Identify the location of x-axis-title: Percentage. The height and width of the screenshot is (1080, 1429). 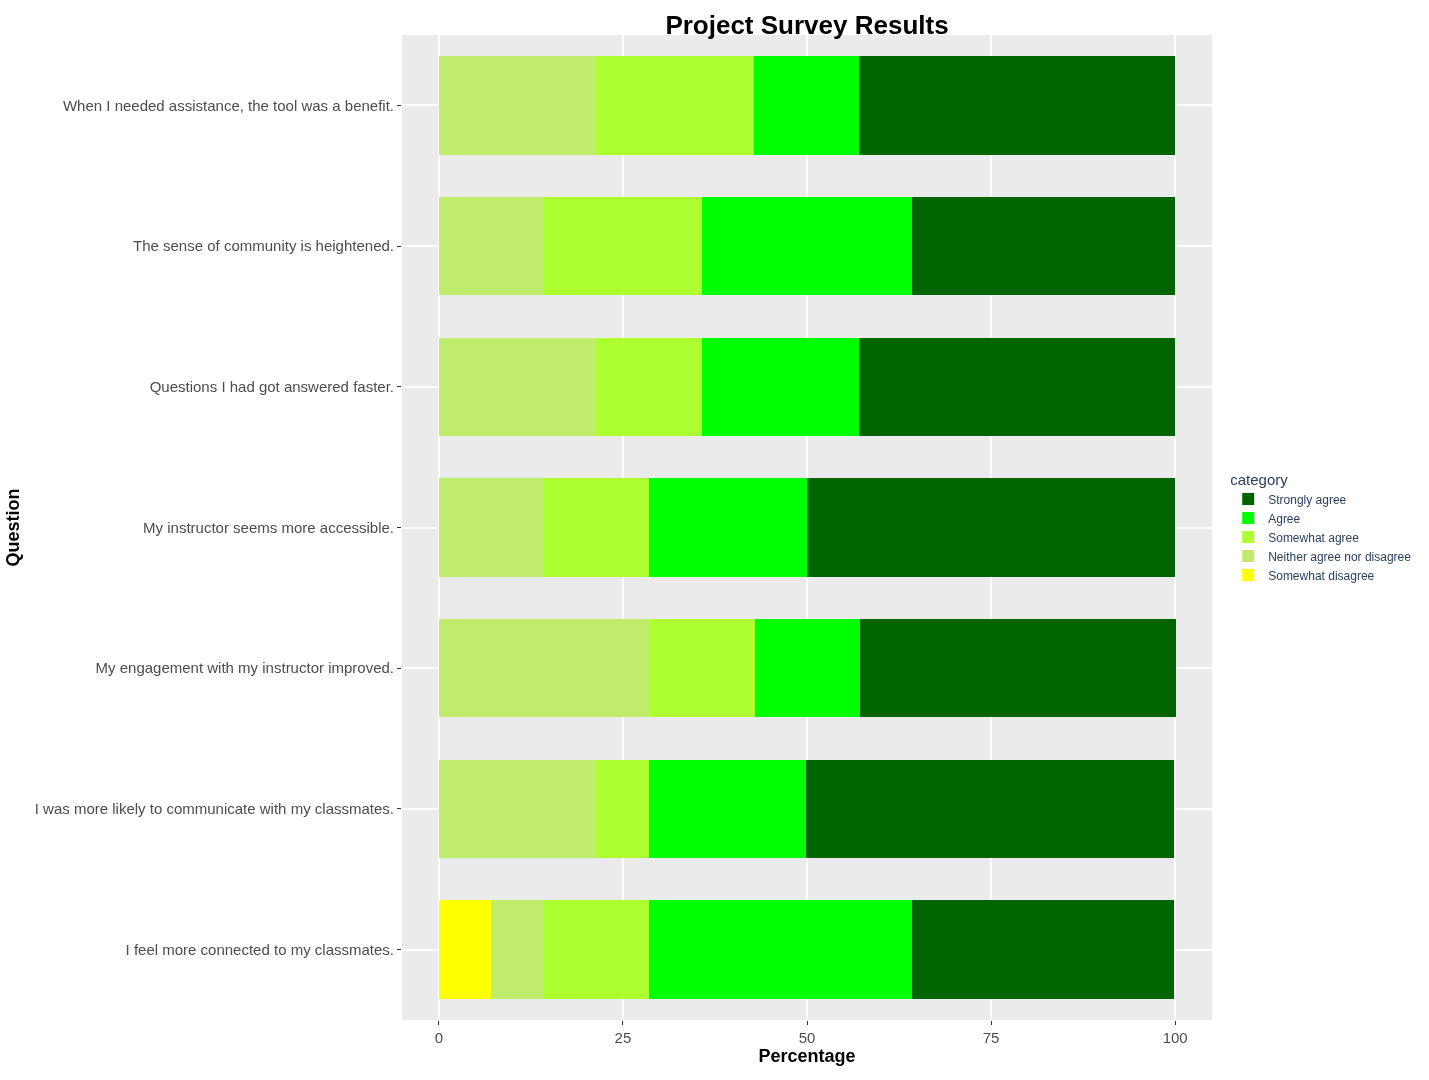
(807, 1056).